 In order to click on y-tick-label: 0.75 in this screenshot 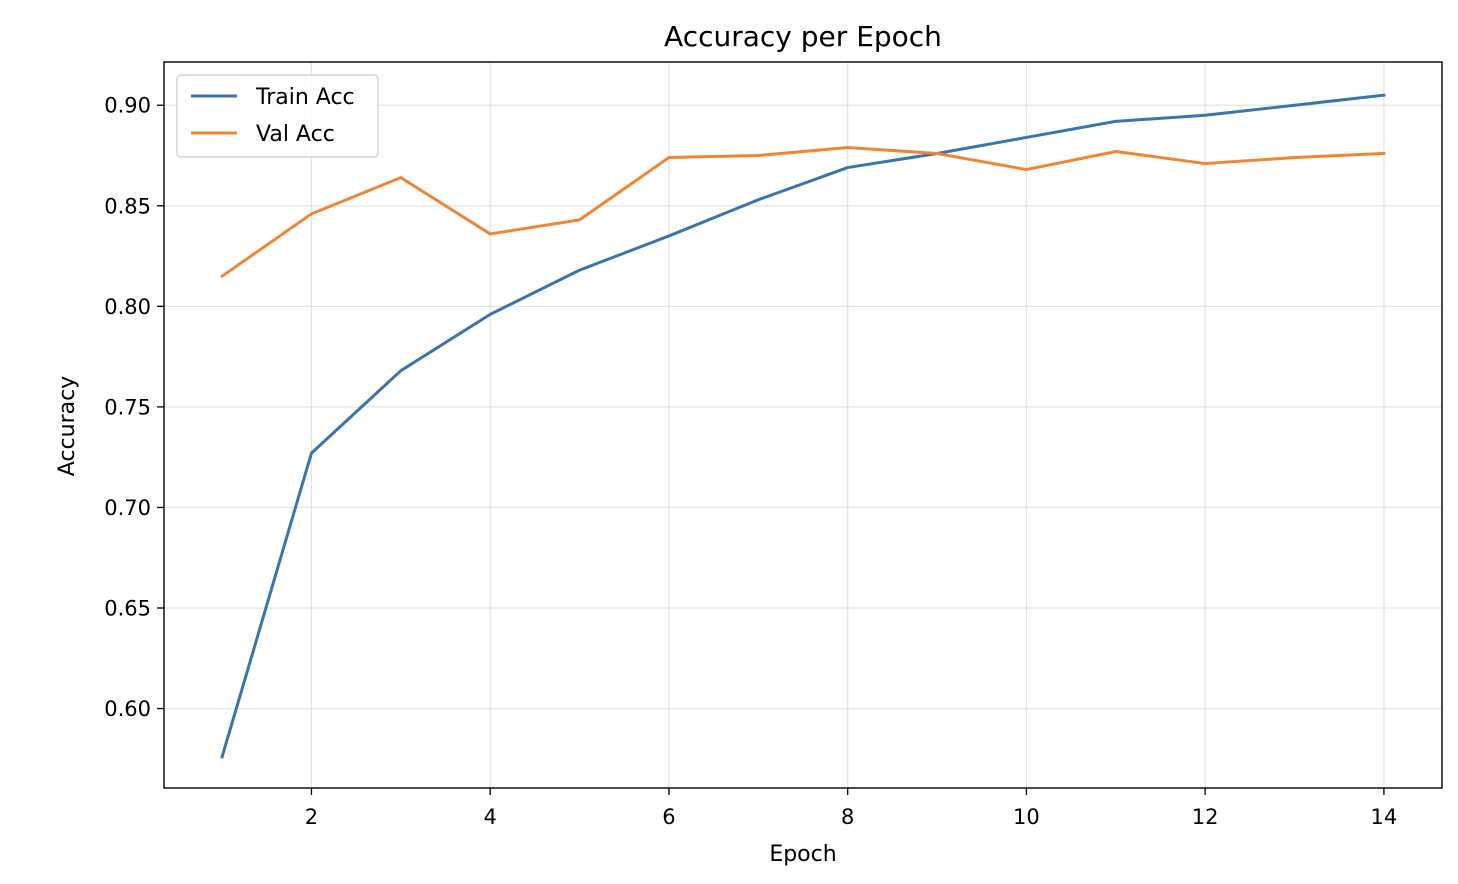, I will do `click(127, 407)`.